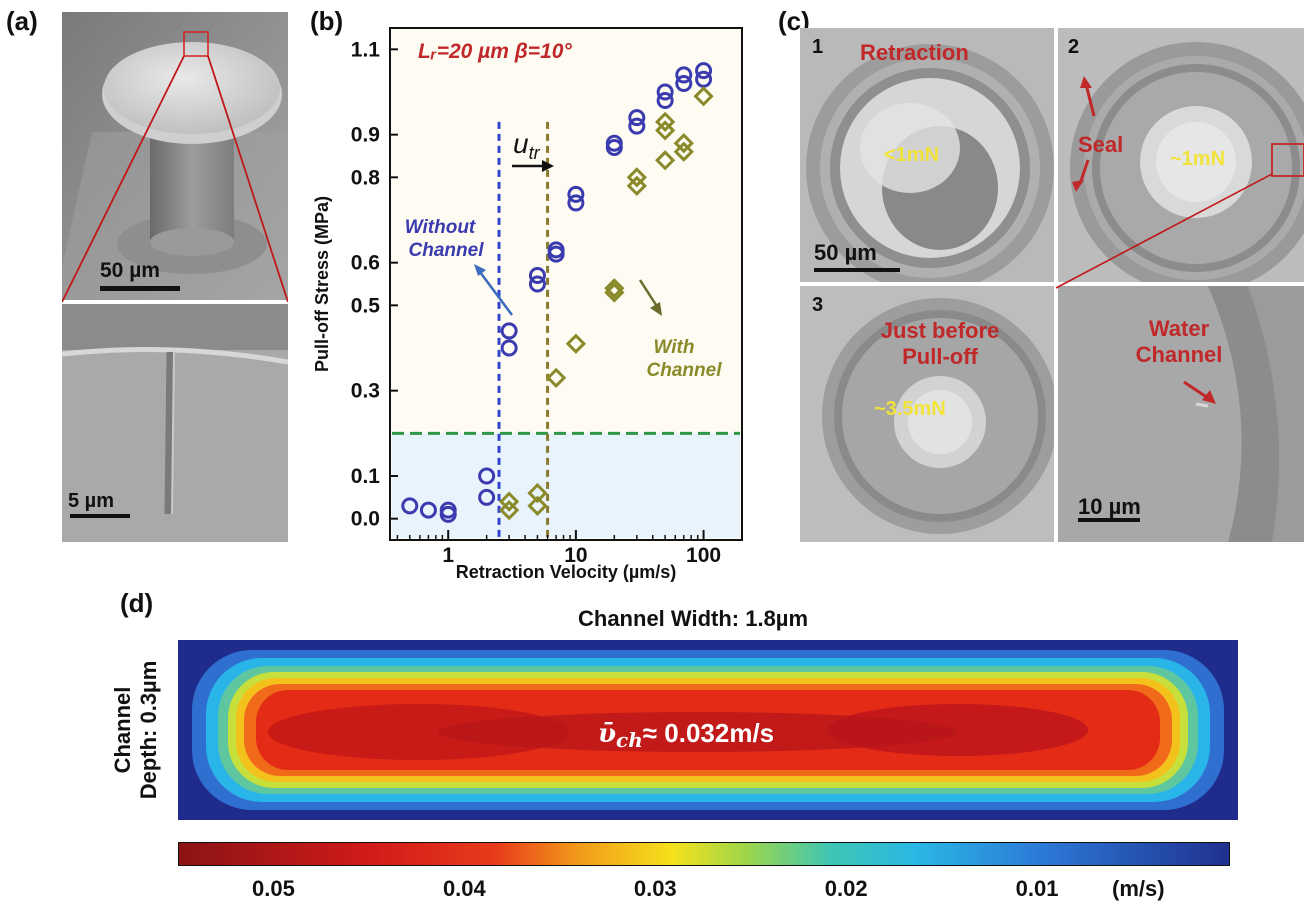  Describe the element at coordinates (914, 52) in the screenshot. I see `frame-1-title: Retraction` at that location.